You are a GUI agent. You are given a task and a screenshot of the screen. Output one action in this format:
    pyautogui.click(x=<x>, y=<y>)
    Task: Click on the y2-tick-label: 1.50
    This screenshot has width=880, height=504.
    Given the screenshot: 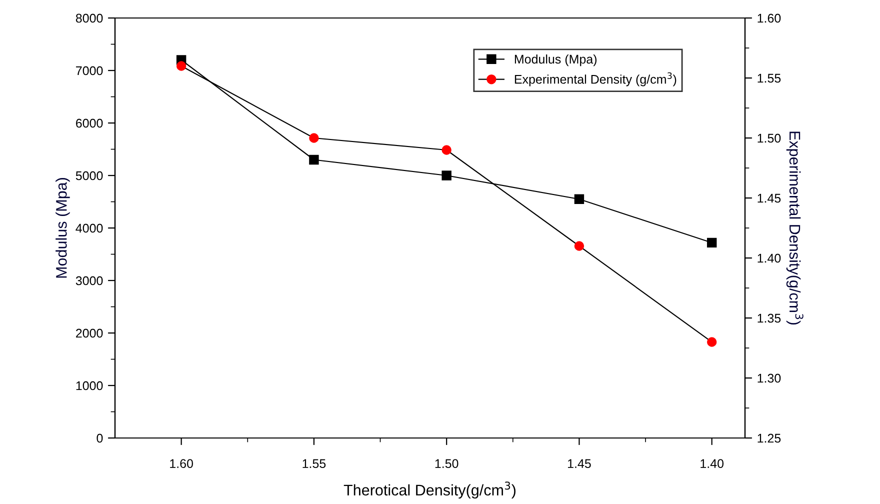 What is the action you would take?
    pyautogui.click(x=769, y=138)
    